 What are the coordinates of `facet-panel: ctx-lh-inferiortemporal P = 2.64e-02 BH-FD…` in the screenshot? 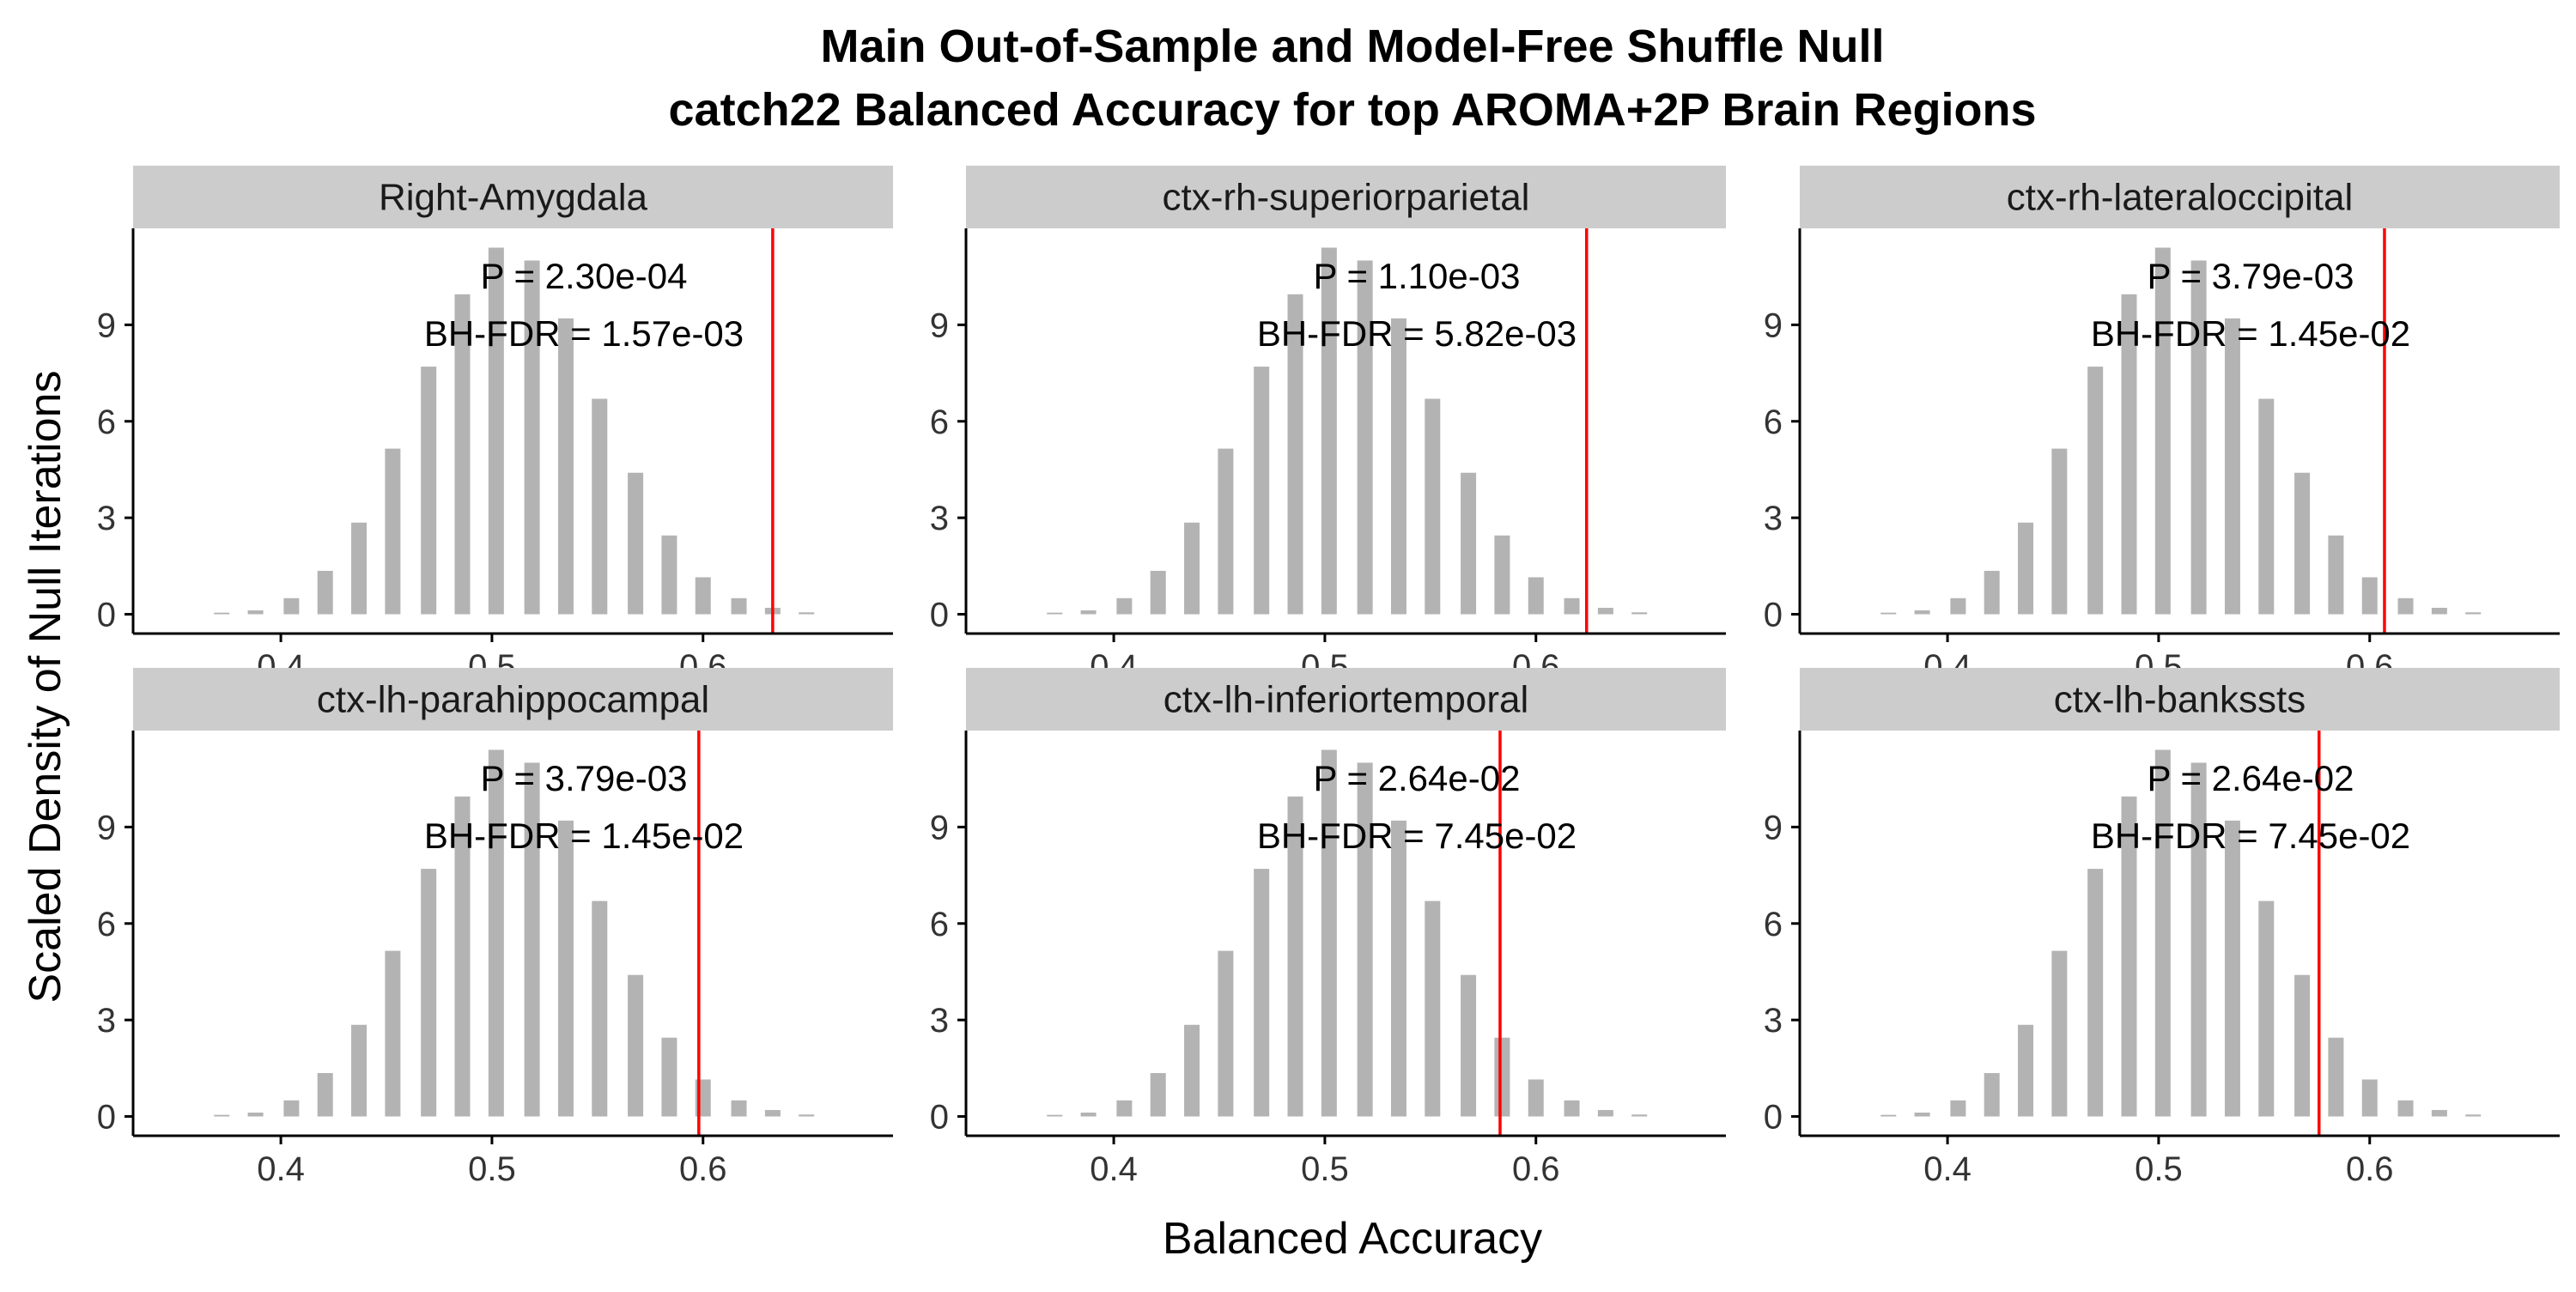 It's located at (1328, 928).